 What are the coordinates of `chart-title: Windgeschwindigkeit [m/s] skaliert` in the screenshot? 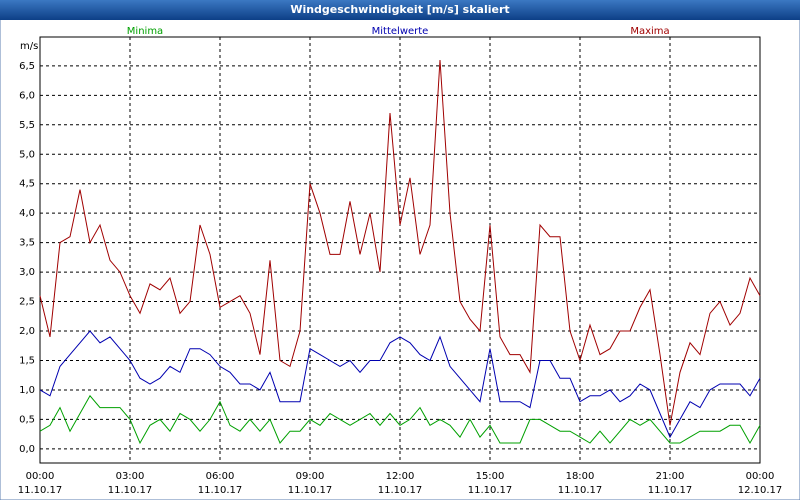 It's located at (399, 9).